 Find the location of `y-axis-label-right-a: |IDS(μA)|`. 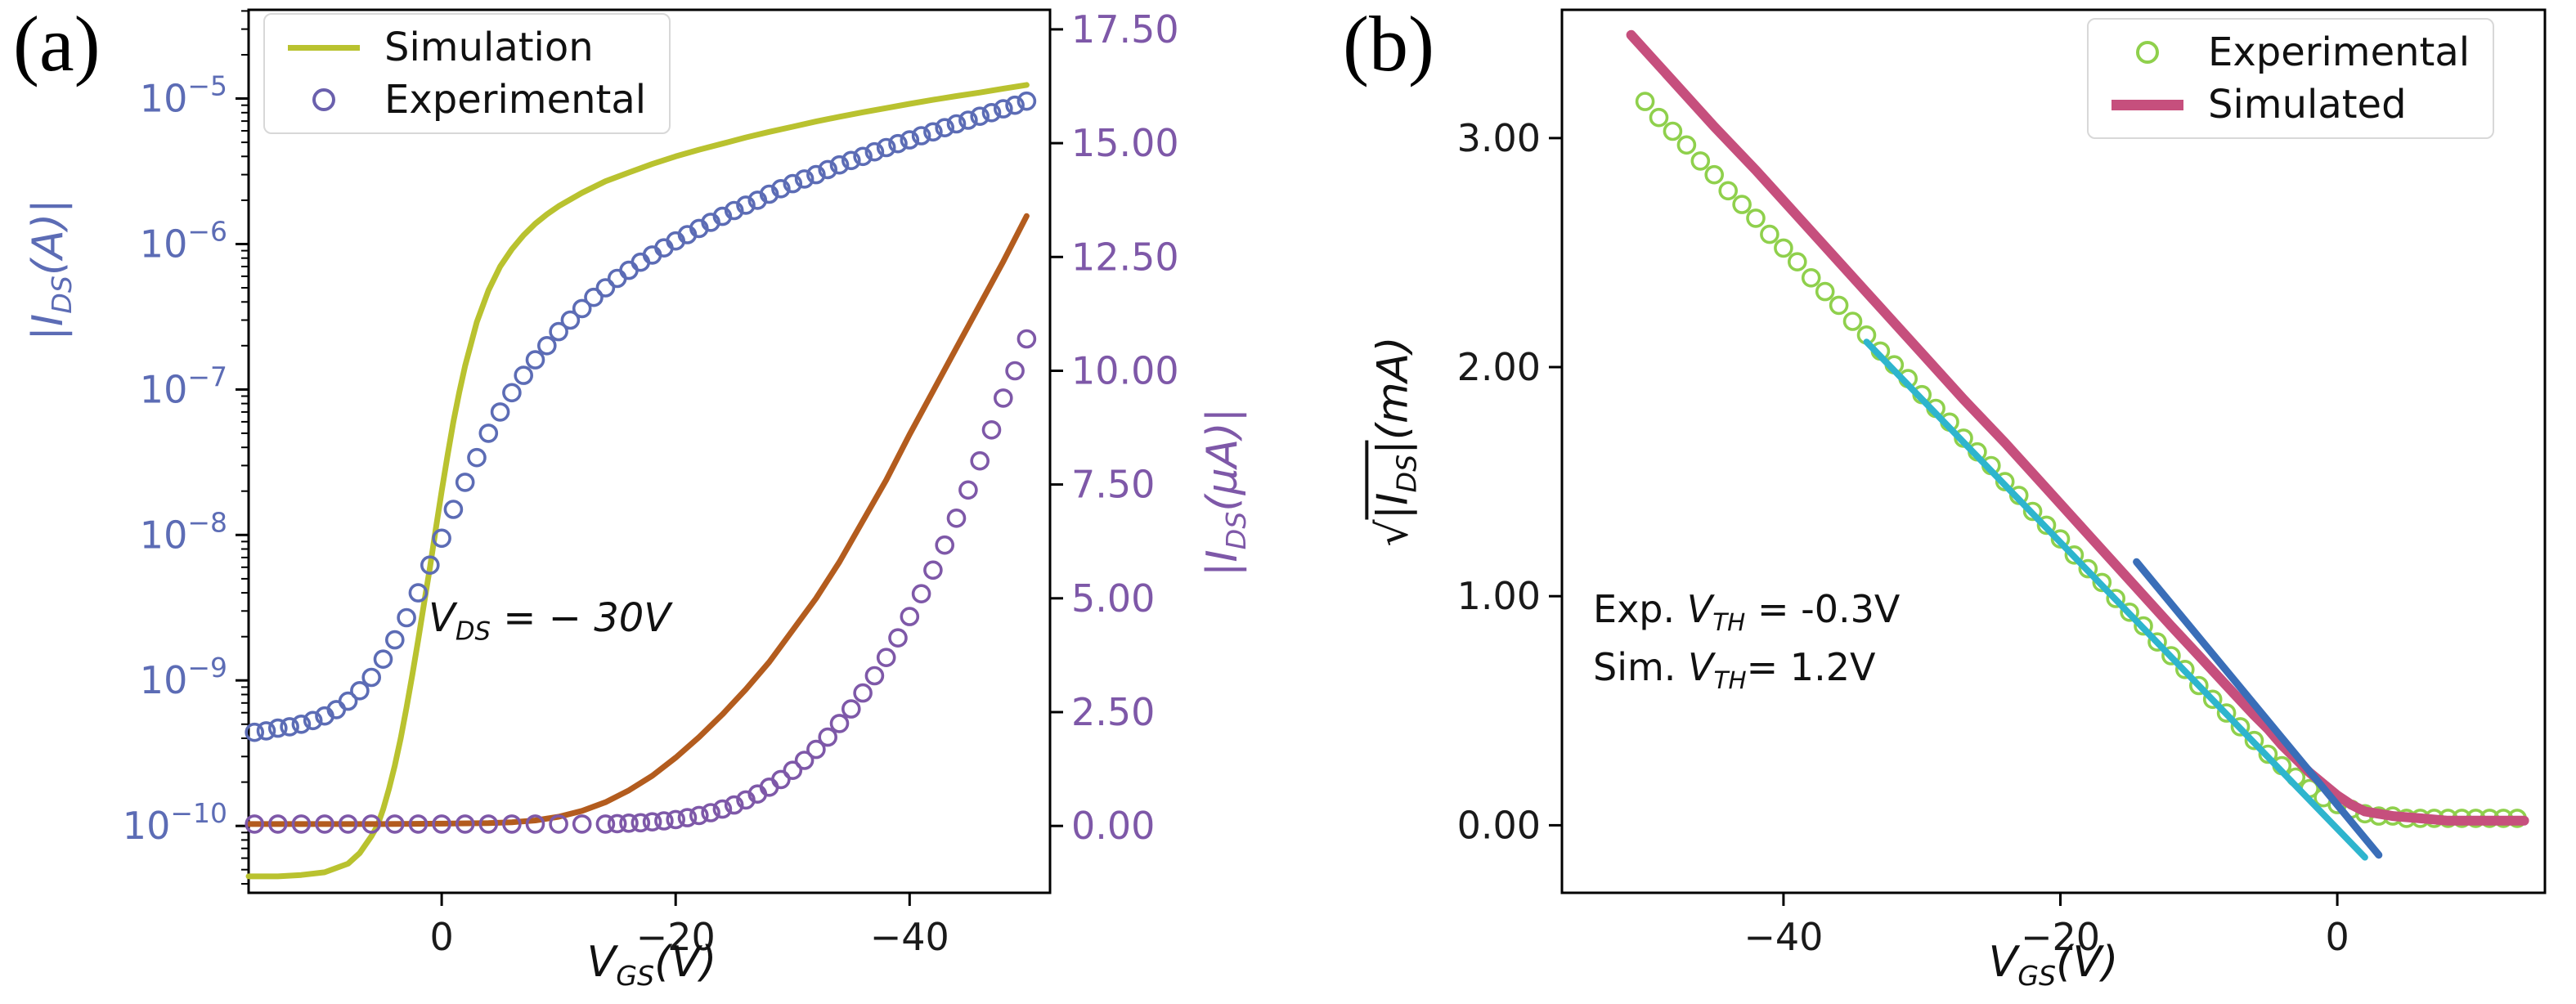

y-axis-label-right-a: |IDS(μA)| is located at coordinates (1225, 492).